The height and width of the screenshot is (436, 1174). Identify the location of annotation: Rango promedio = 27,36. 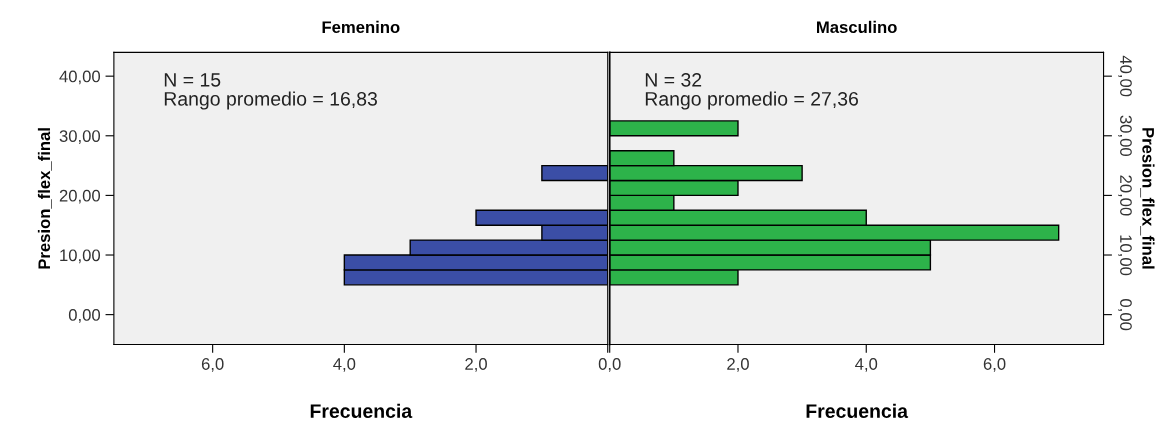
(751, 100).